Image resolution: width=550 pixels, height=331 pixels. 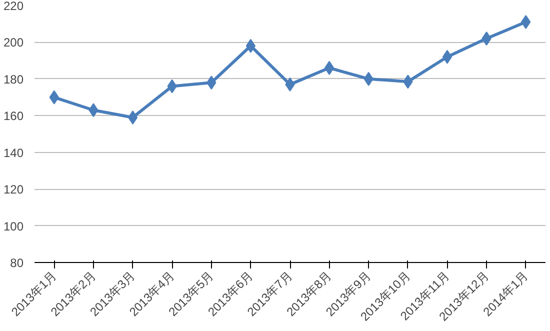 I want to click on y-tick-label: 120, so click(x=13, y=189).